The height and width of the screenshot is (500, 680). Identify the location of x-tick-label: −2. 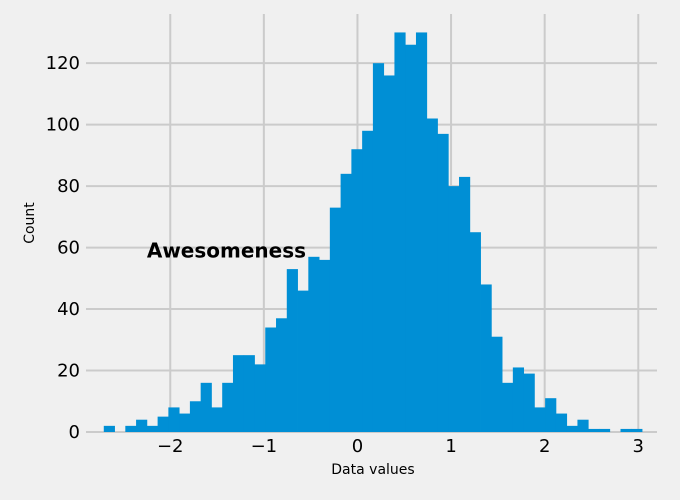
(170, 446).